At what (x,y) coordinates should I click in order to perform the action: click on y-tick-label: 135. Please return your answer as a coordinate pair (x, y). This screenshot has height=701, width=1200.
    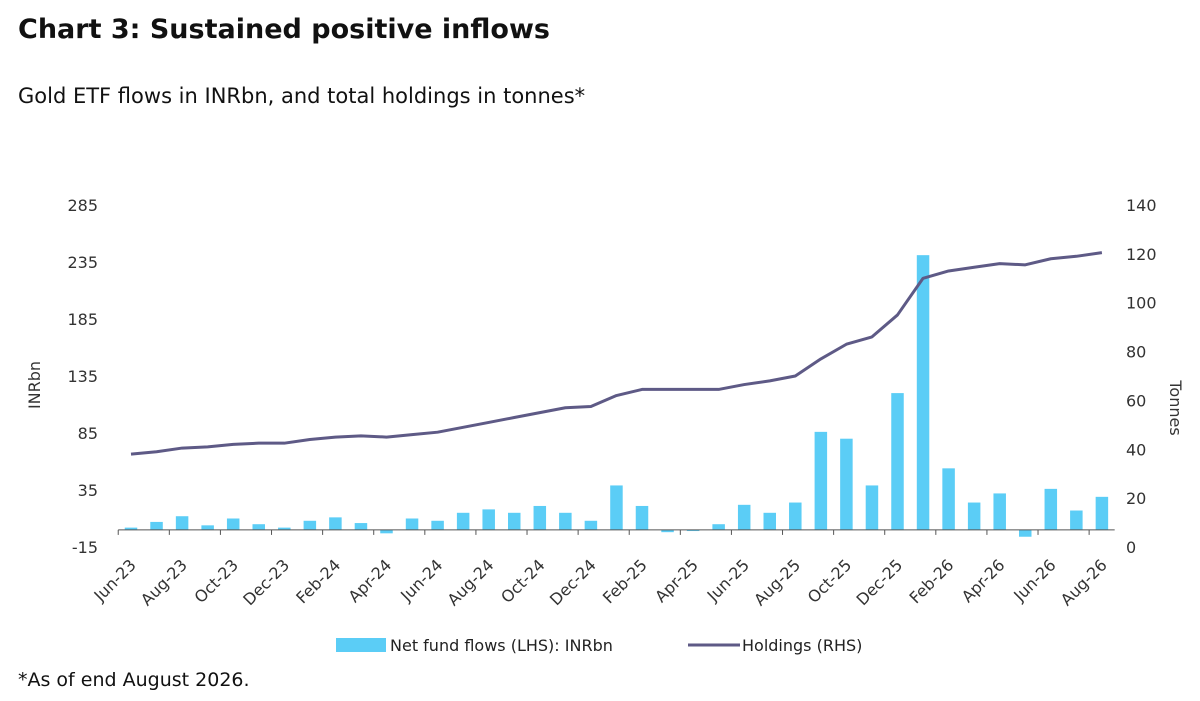
    Looking at the image, I should click on (82, 376).